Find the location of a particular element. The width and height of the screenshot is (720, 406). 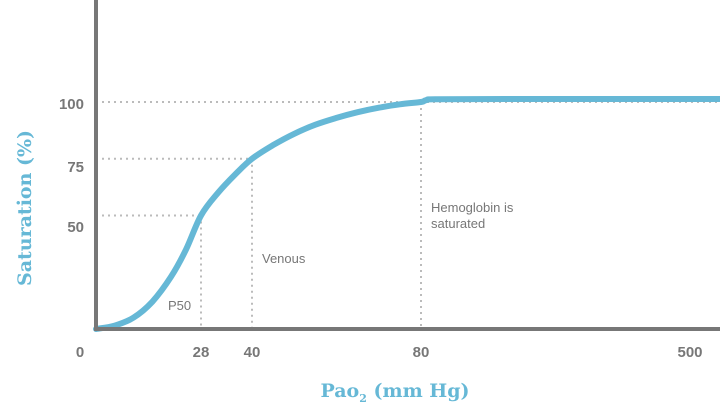

y-axis-title: Saturation (%) is located at coordinates (25, 208).